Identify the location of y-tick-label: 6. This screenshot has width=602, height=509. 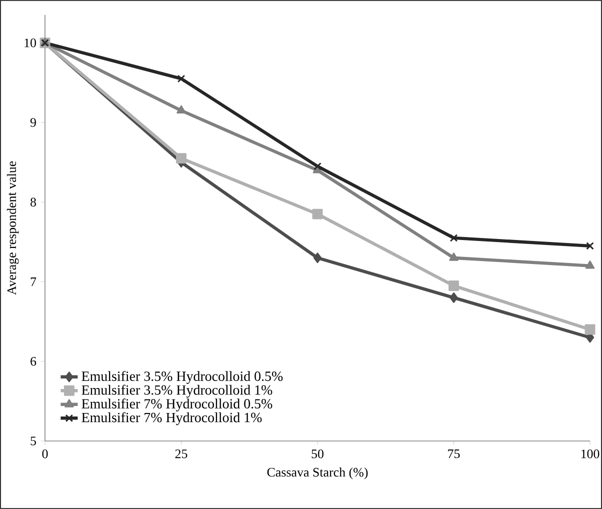
(33, 361).